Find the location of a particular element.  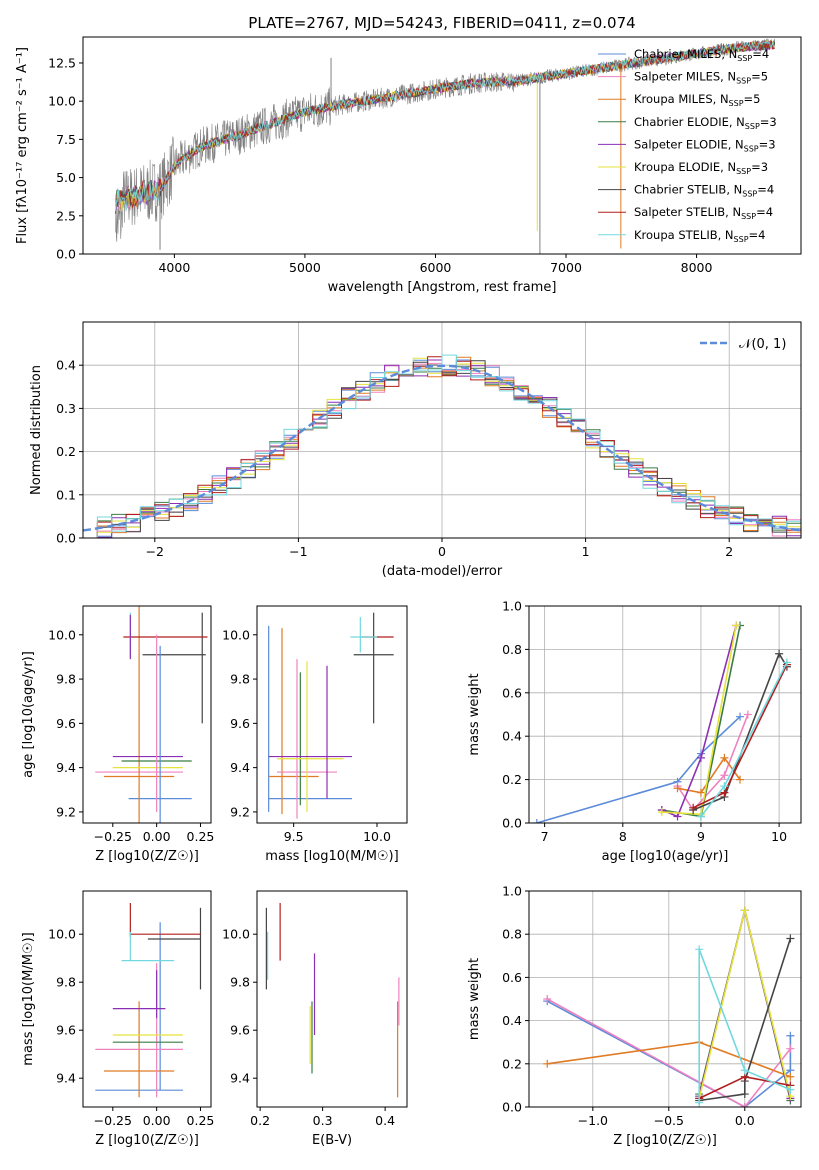

y-tick-label: 5.0 is located at coordinates (66, 177).